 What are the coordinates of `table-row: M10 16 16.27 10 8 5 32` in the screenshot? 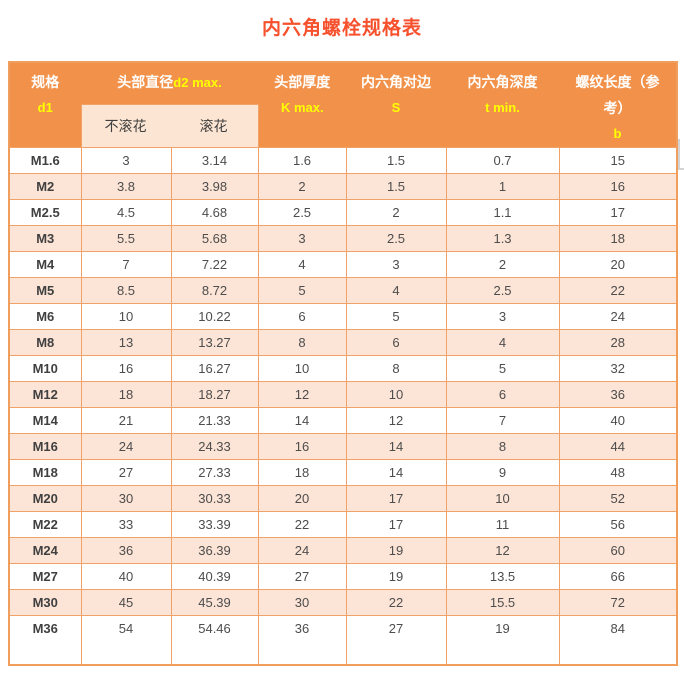 It's located at (343, 368).